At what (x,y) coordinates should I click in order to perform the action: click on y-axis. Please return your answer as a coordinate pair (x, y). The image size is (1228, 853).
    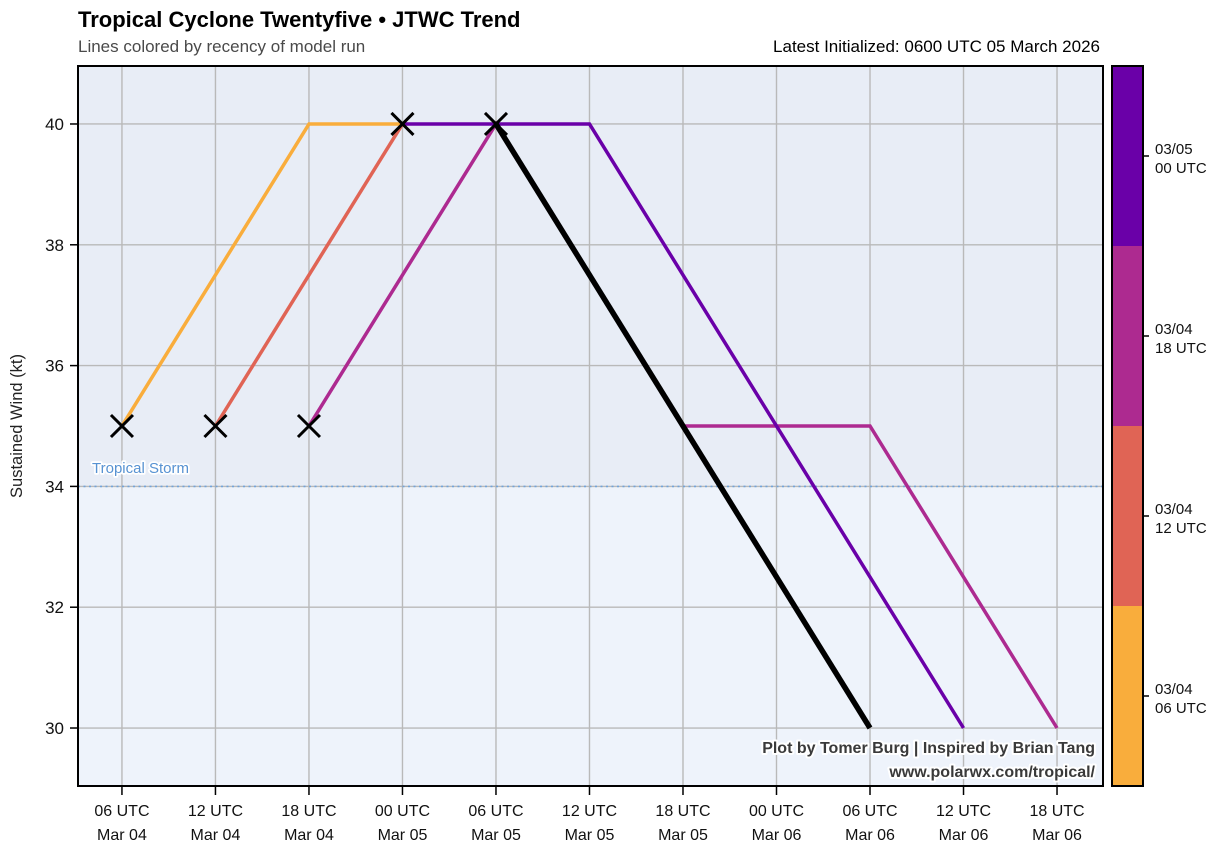
    Looking at the image, I should click on (74, 426).